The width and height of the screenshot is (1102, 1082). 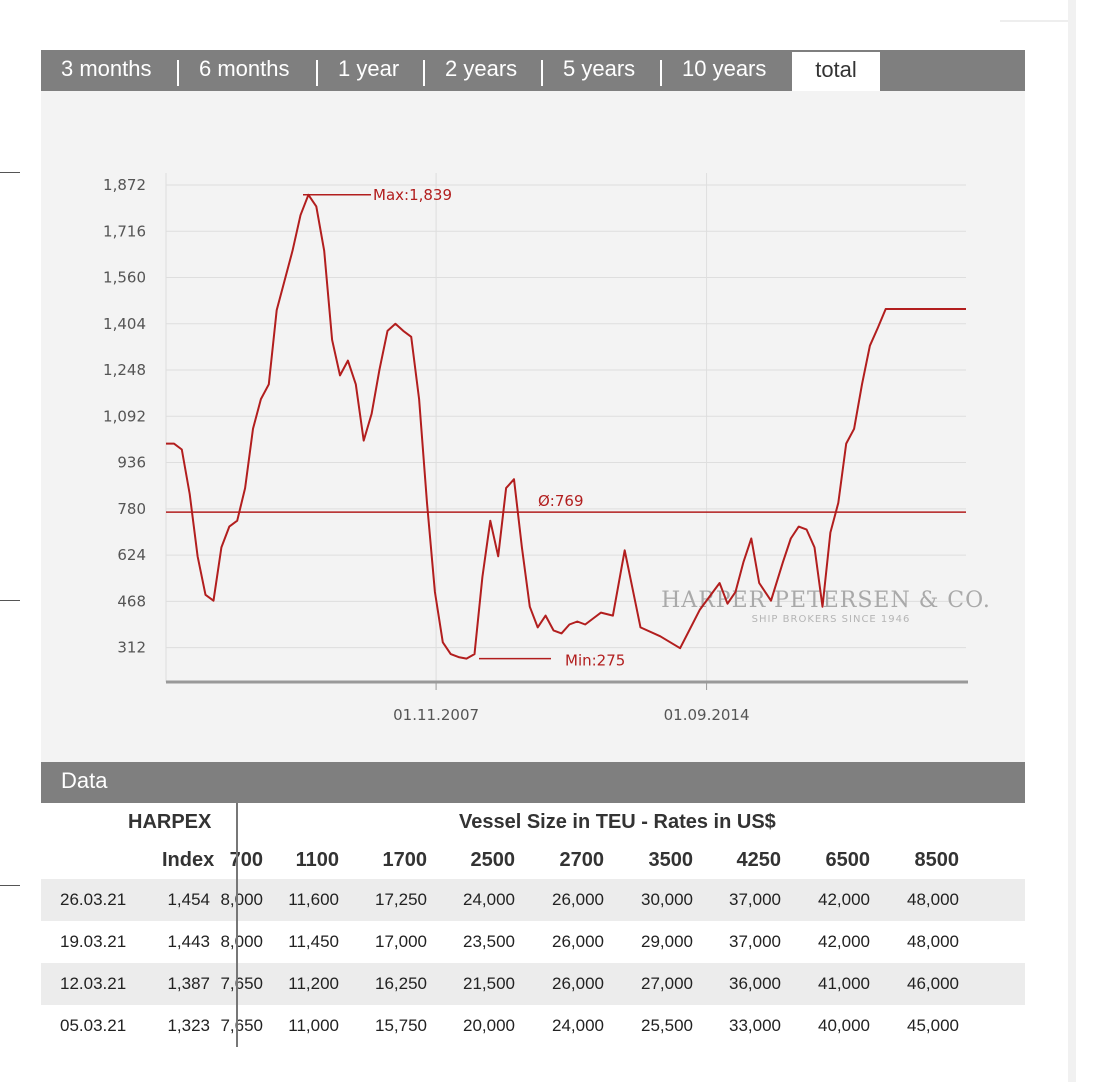 I want to click on tab-1-year: 1 year, so click(x=369, y=68).